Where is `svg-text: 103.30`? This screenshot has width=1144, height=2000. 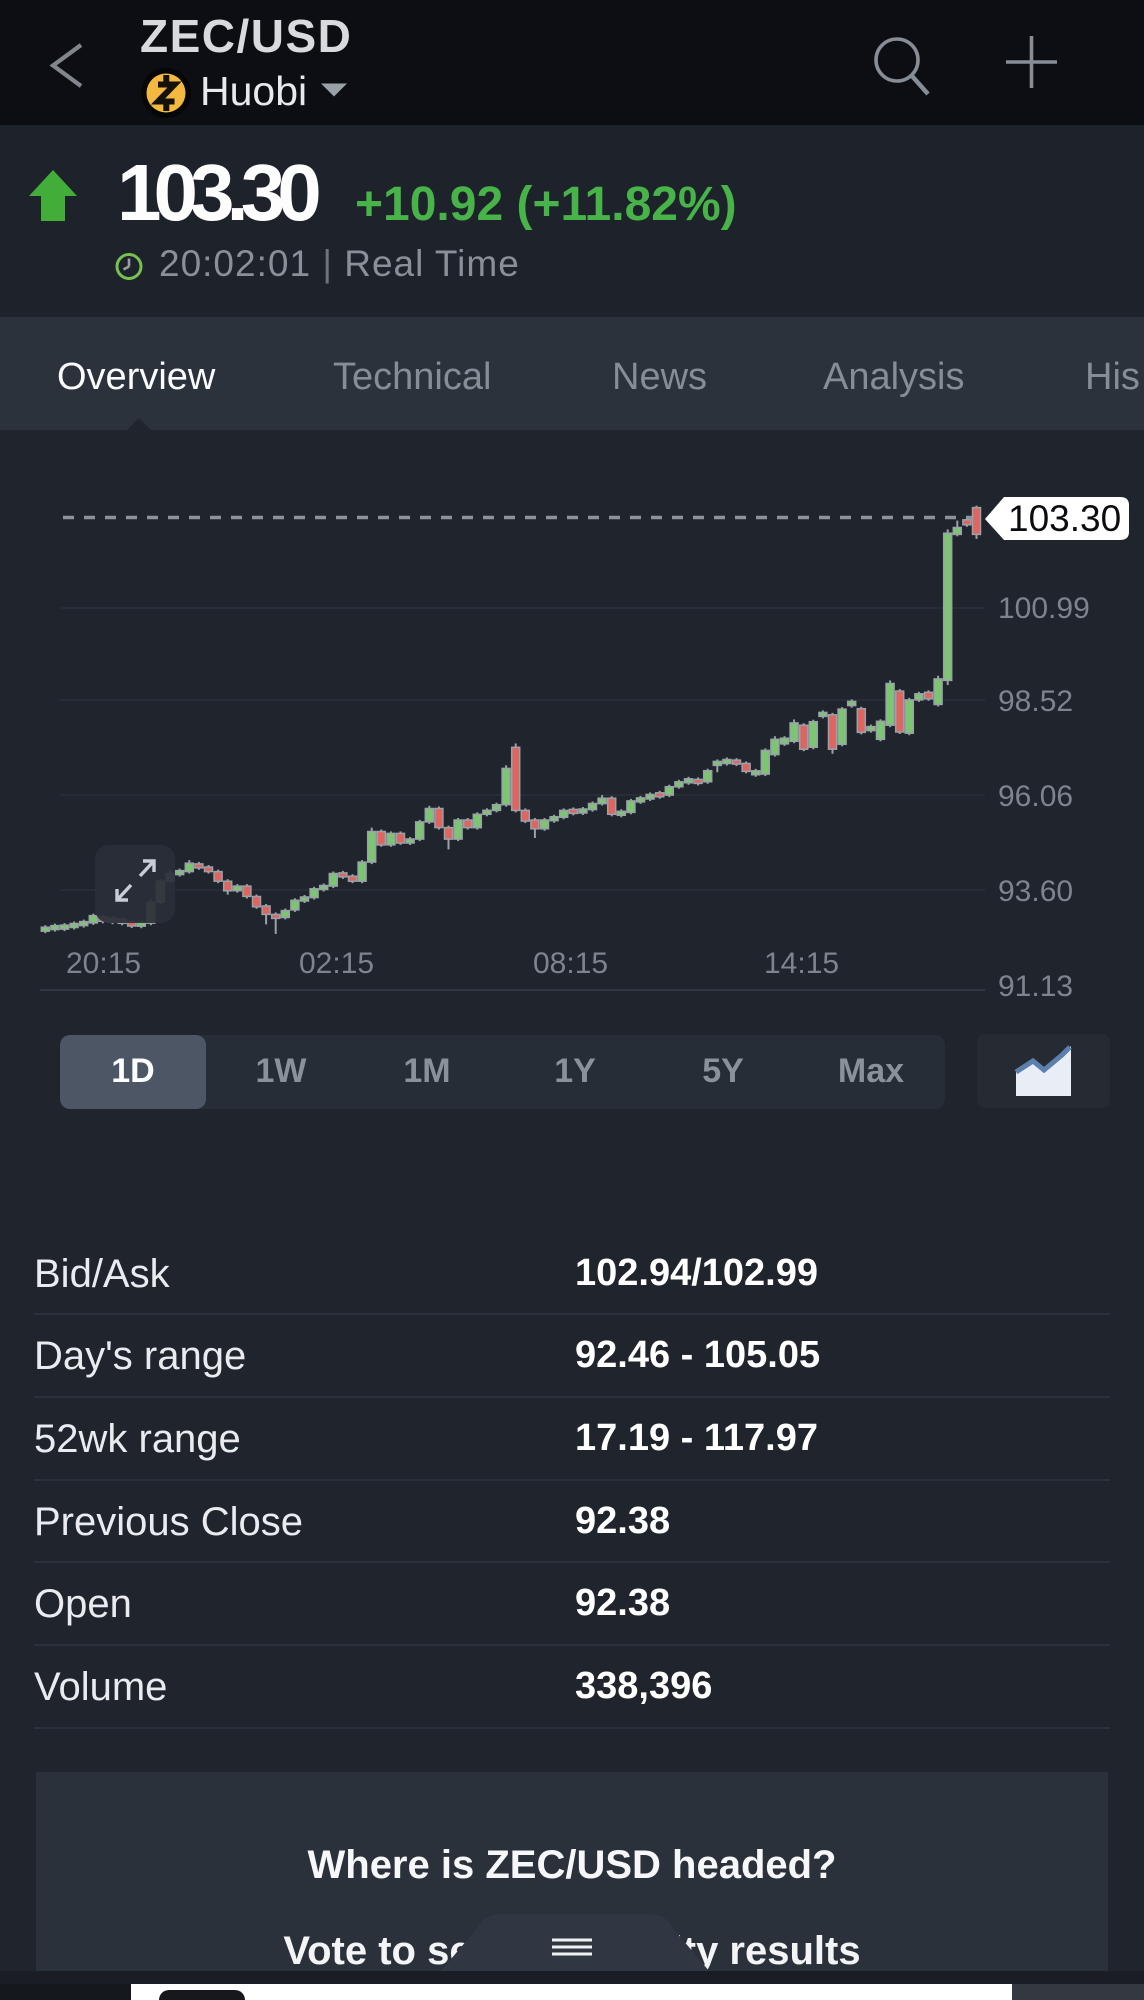 svg-text: 103.30 is located at coordinates (1064, 518).